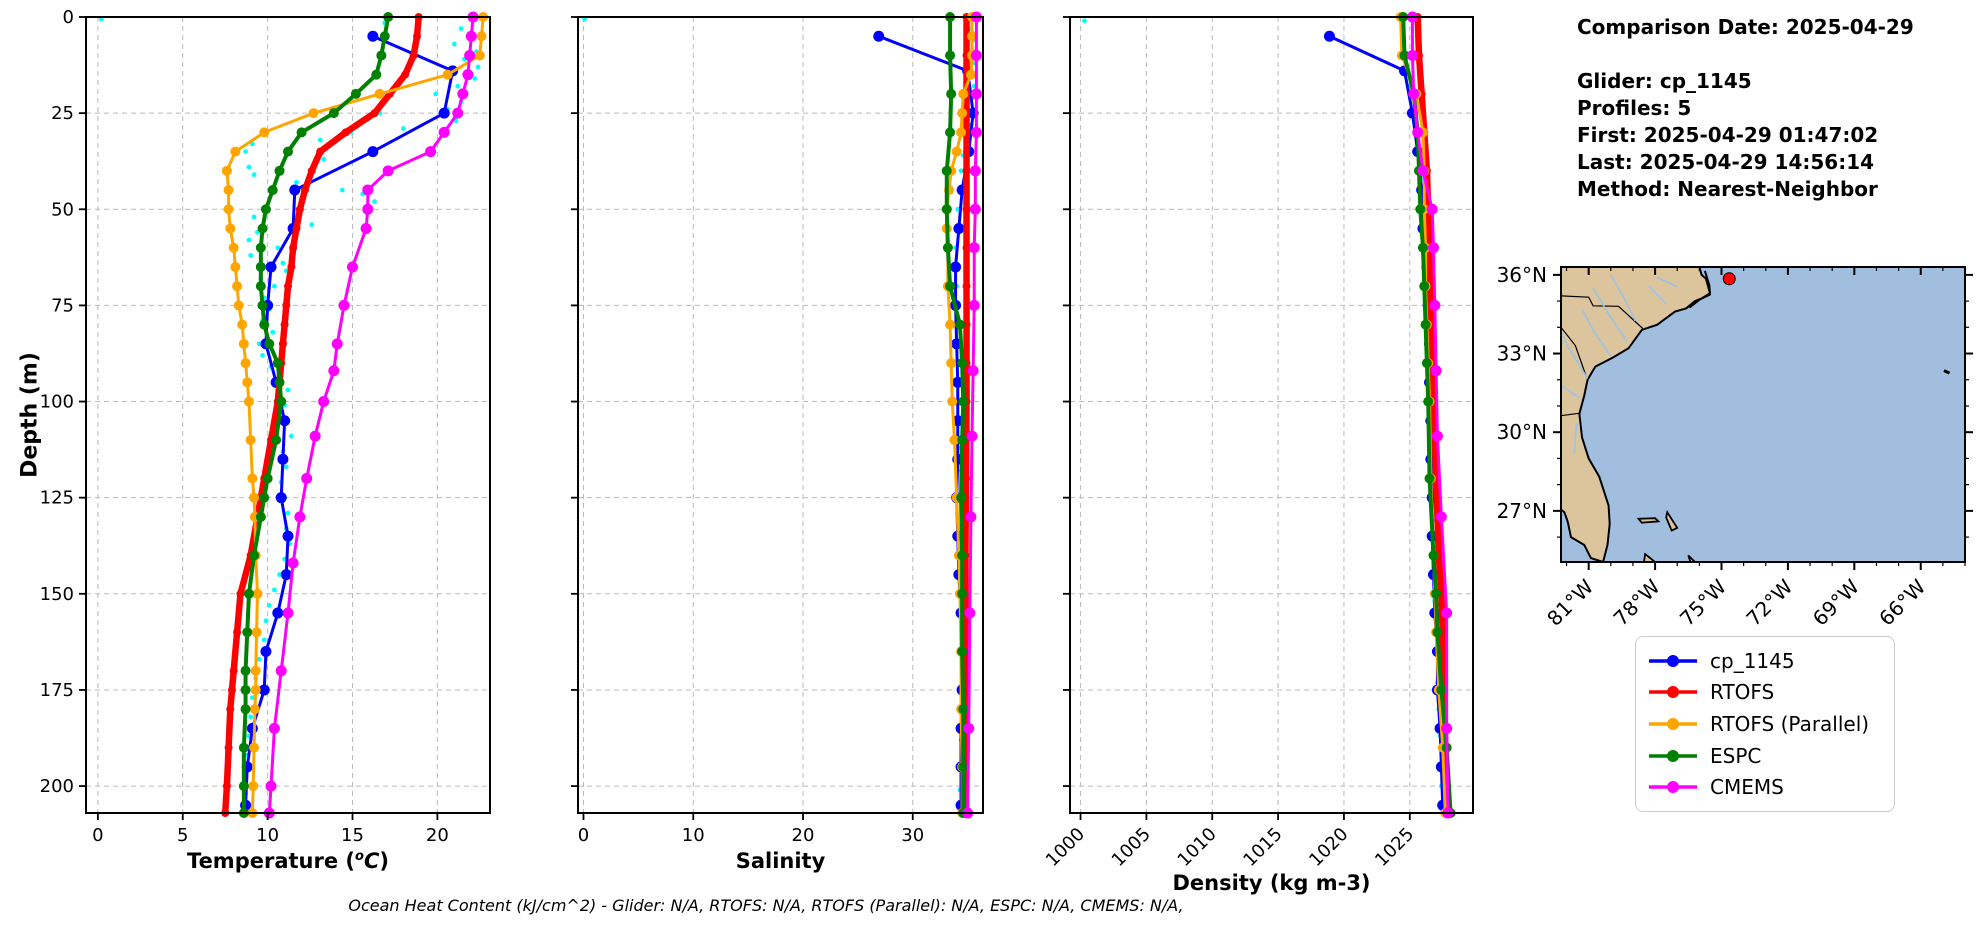 The width and height of the screenshot is (1978, 934). Describe the element at coordinates (62, 305) in the screenshot. I see `svg-text: 75` at that location.